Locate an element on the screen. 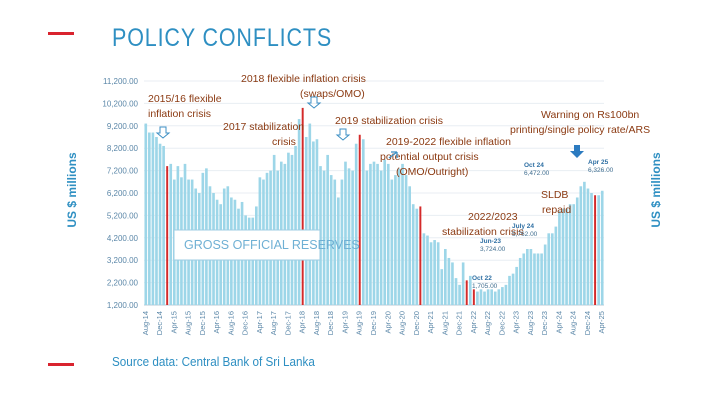 This screenshot has width=720, height=400. annotation-text: SLDB is located at coordinates (554, 195).